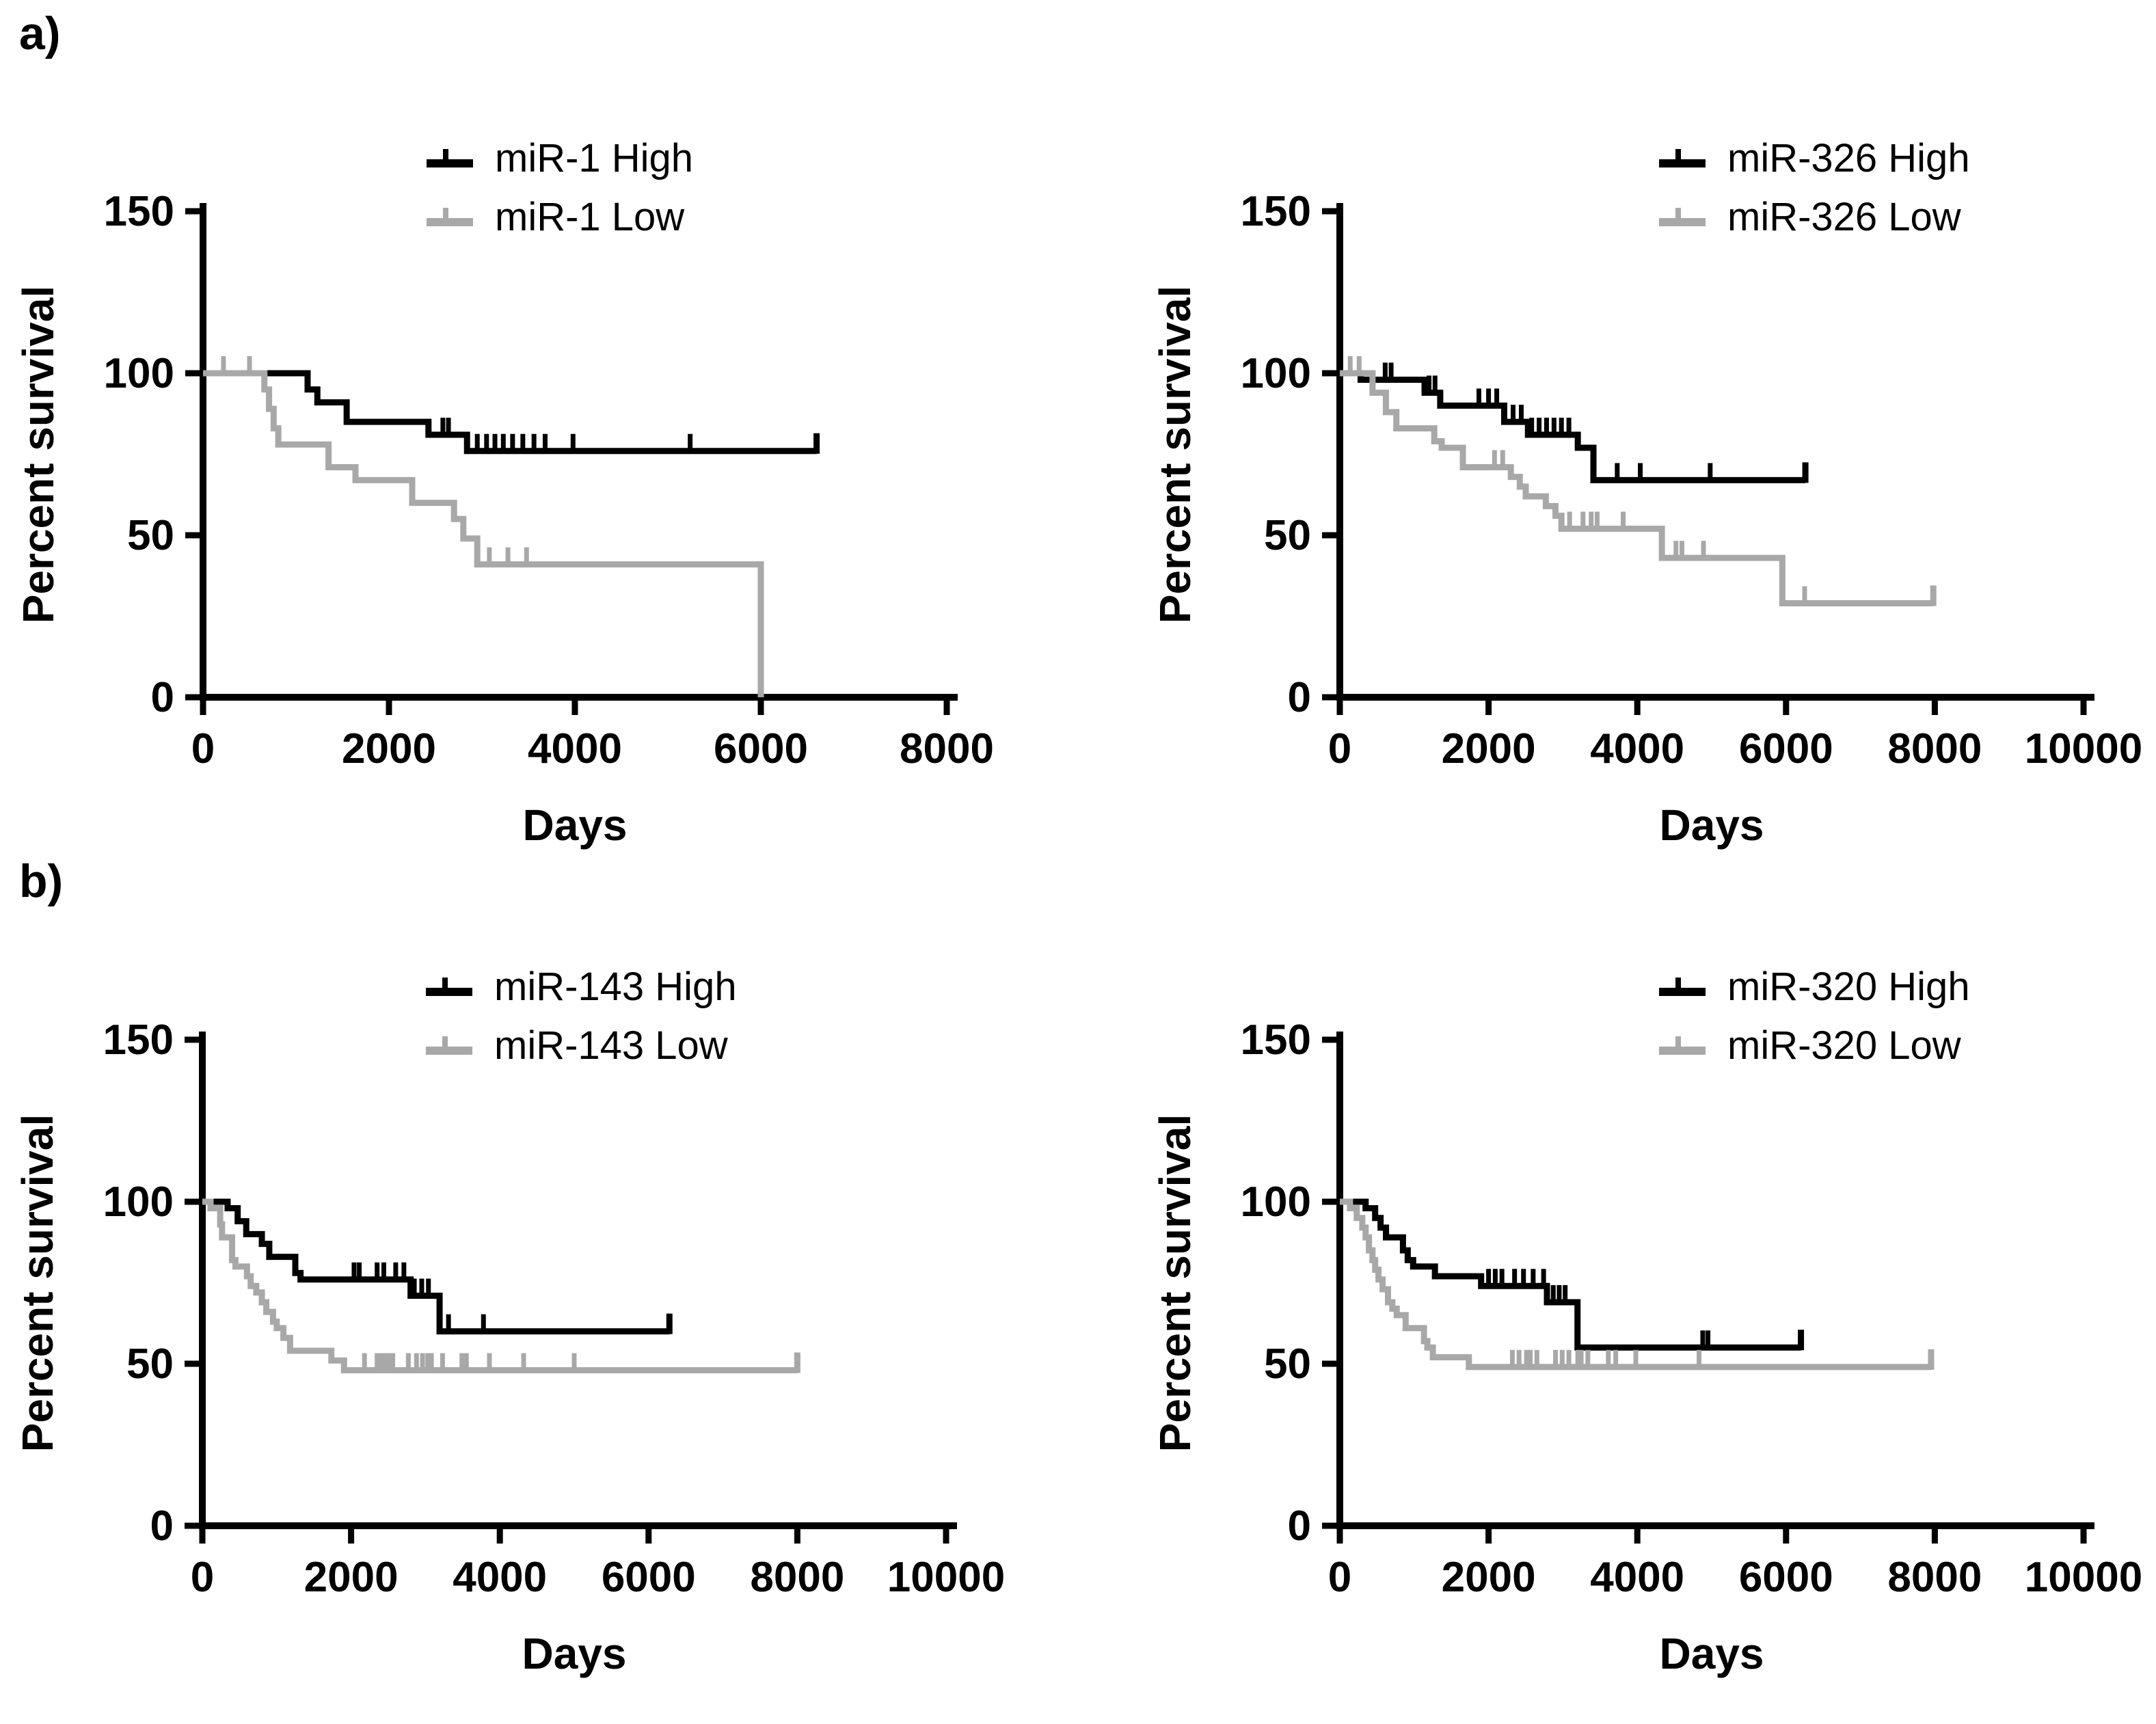  I want to click on legend-entry-high: miR-1 High, so click(559, 158).